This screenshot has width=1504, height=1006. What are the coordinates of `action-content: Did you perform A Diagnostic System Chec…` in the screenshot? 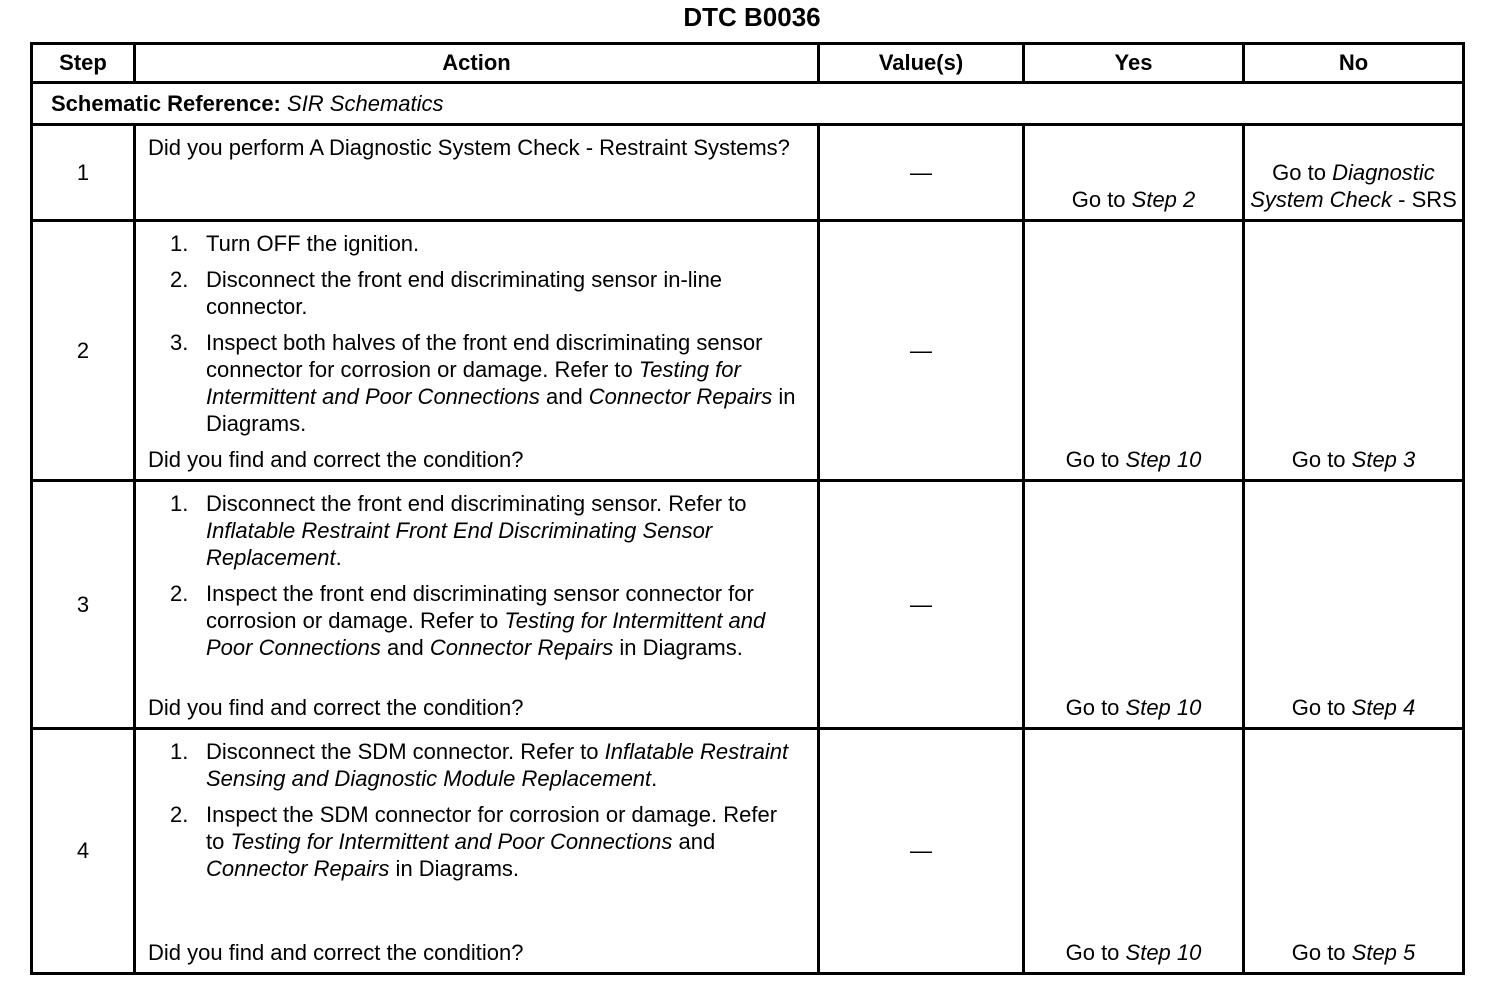 It's located at (472, 173).